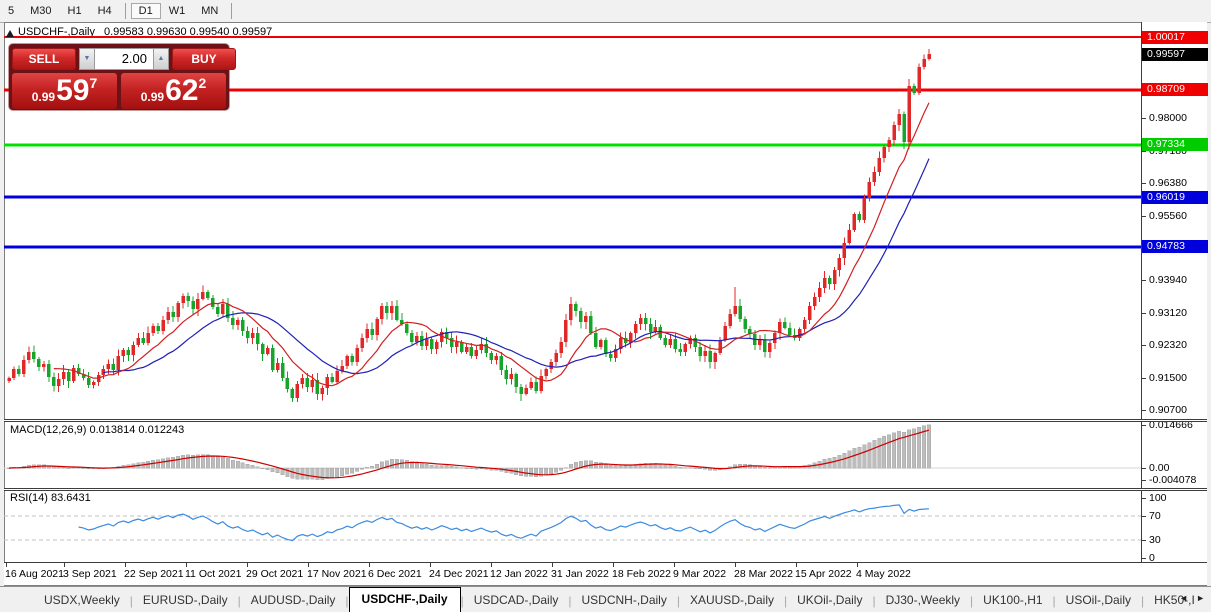 The width and height of the screenshot is (1211, 612). What do you see at coordinates (44, 58) in the screenshot?
I see `sell-button: SELL` at bounding box center [44, 58].